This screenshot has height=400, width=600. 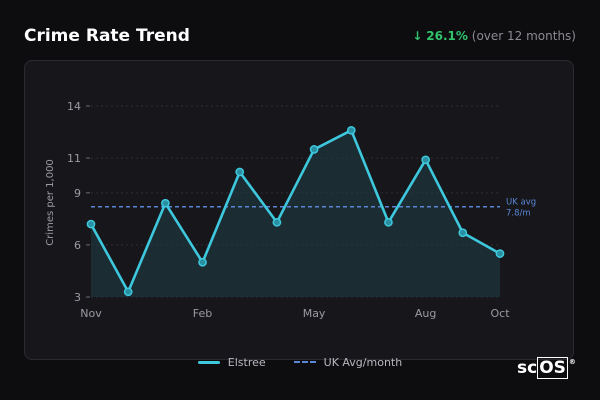 What do you see at coordinates (500, 313) in the screenshot?
I see `x-tick-label: Oct` at bounding box center [500, 313].